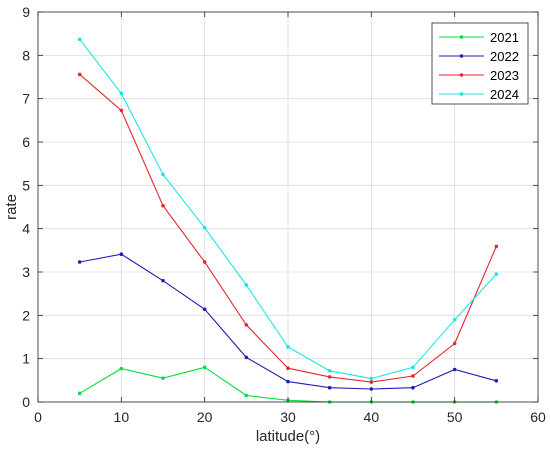 Image resolution: width=550 pixels, height=460 pixels. Describe the element at coordinates (461, 75) in the screenshot. I see `legend-marker-2023` at that location.